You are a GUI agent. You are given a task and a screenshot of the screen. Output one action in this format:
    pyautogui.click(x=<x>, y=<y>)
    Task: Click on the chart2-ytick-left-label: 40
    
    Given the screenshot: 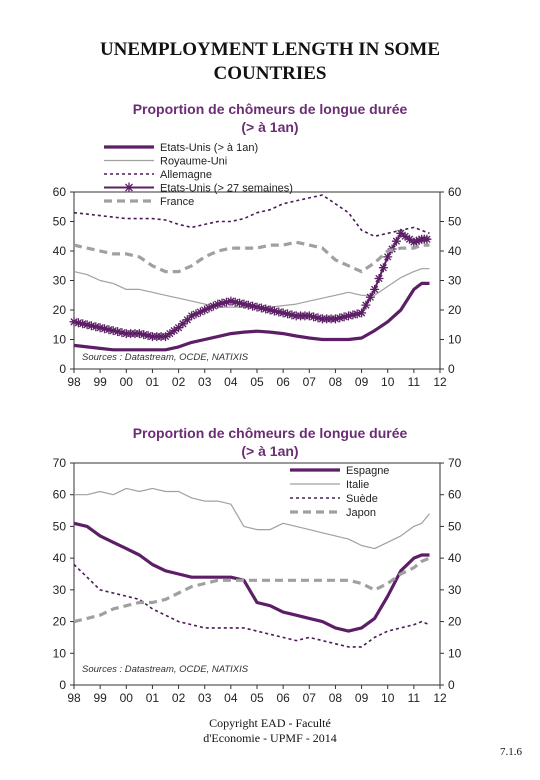 What is the action you would take?
    pyautogui.click(x=60, y=558)
    